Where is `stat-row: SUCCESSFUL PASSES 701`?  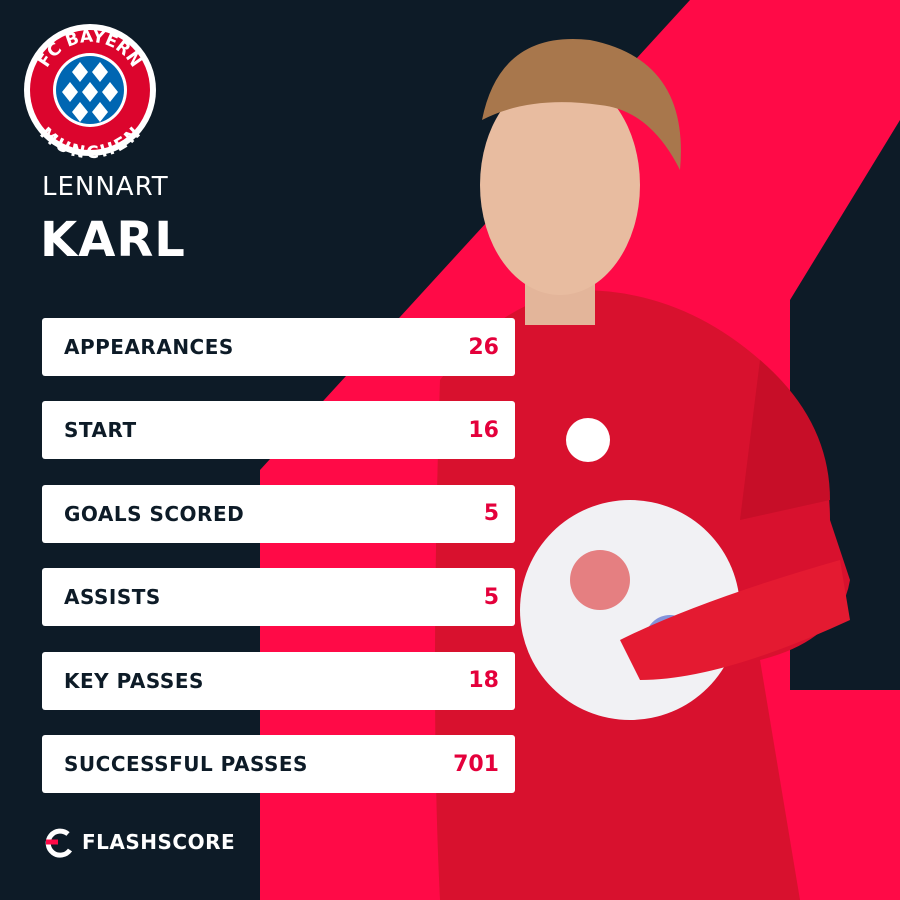 stat-row: SUCCESSFUL PASSES 701 is located at coordinates (278, 764).